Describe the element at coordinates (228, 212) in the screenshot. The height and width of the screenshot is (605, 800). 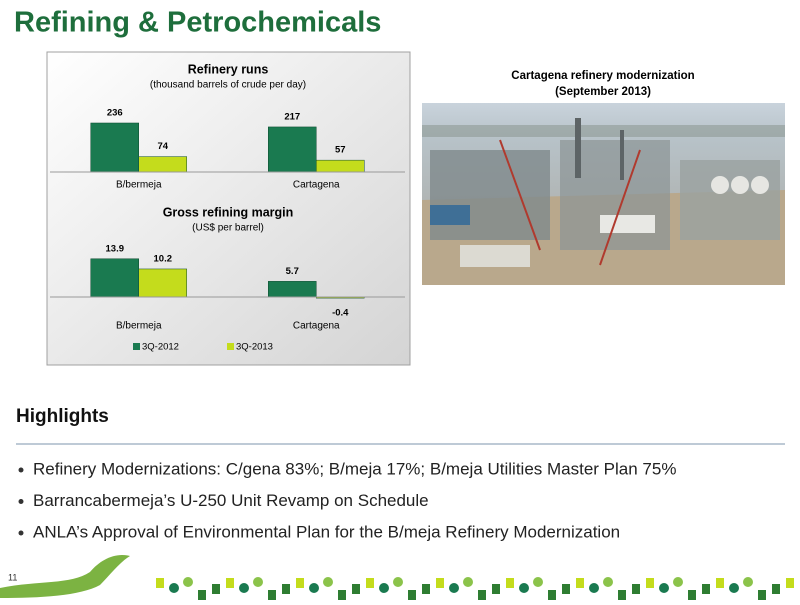
I see `chart-title: Gross refining margin` at that location.